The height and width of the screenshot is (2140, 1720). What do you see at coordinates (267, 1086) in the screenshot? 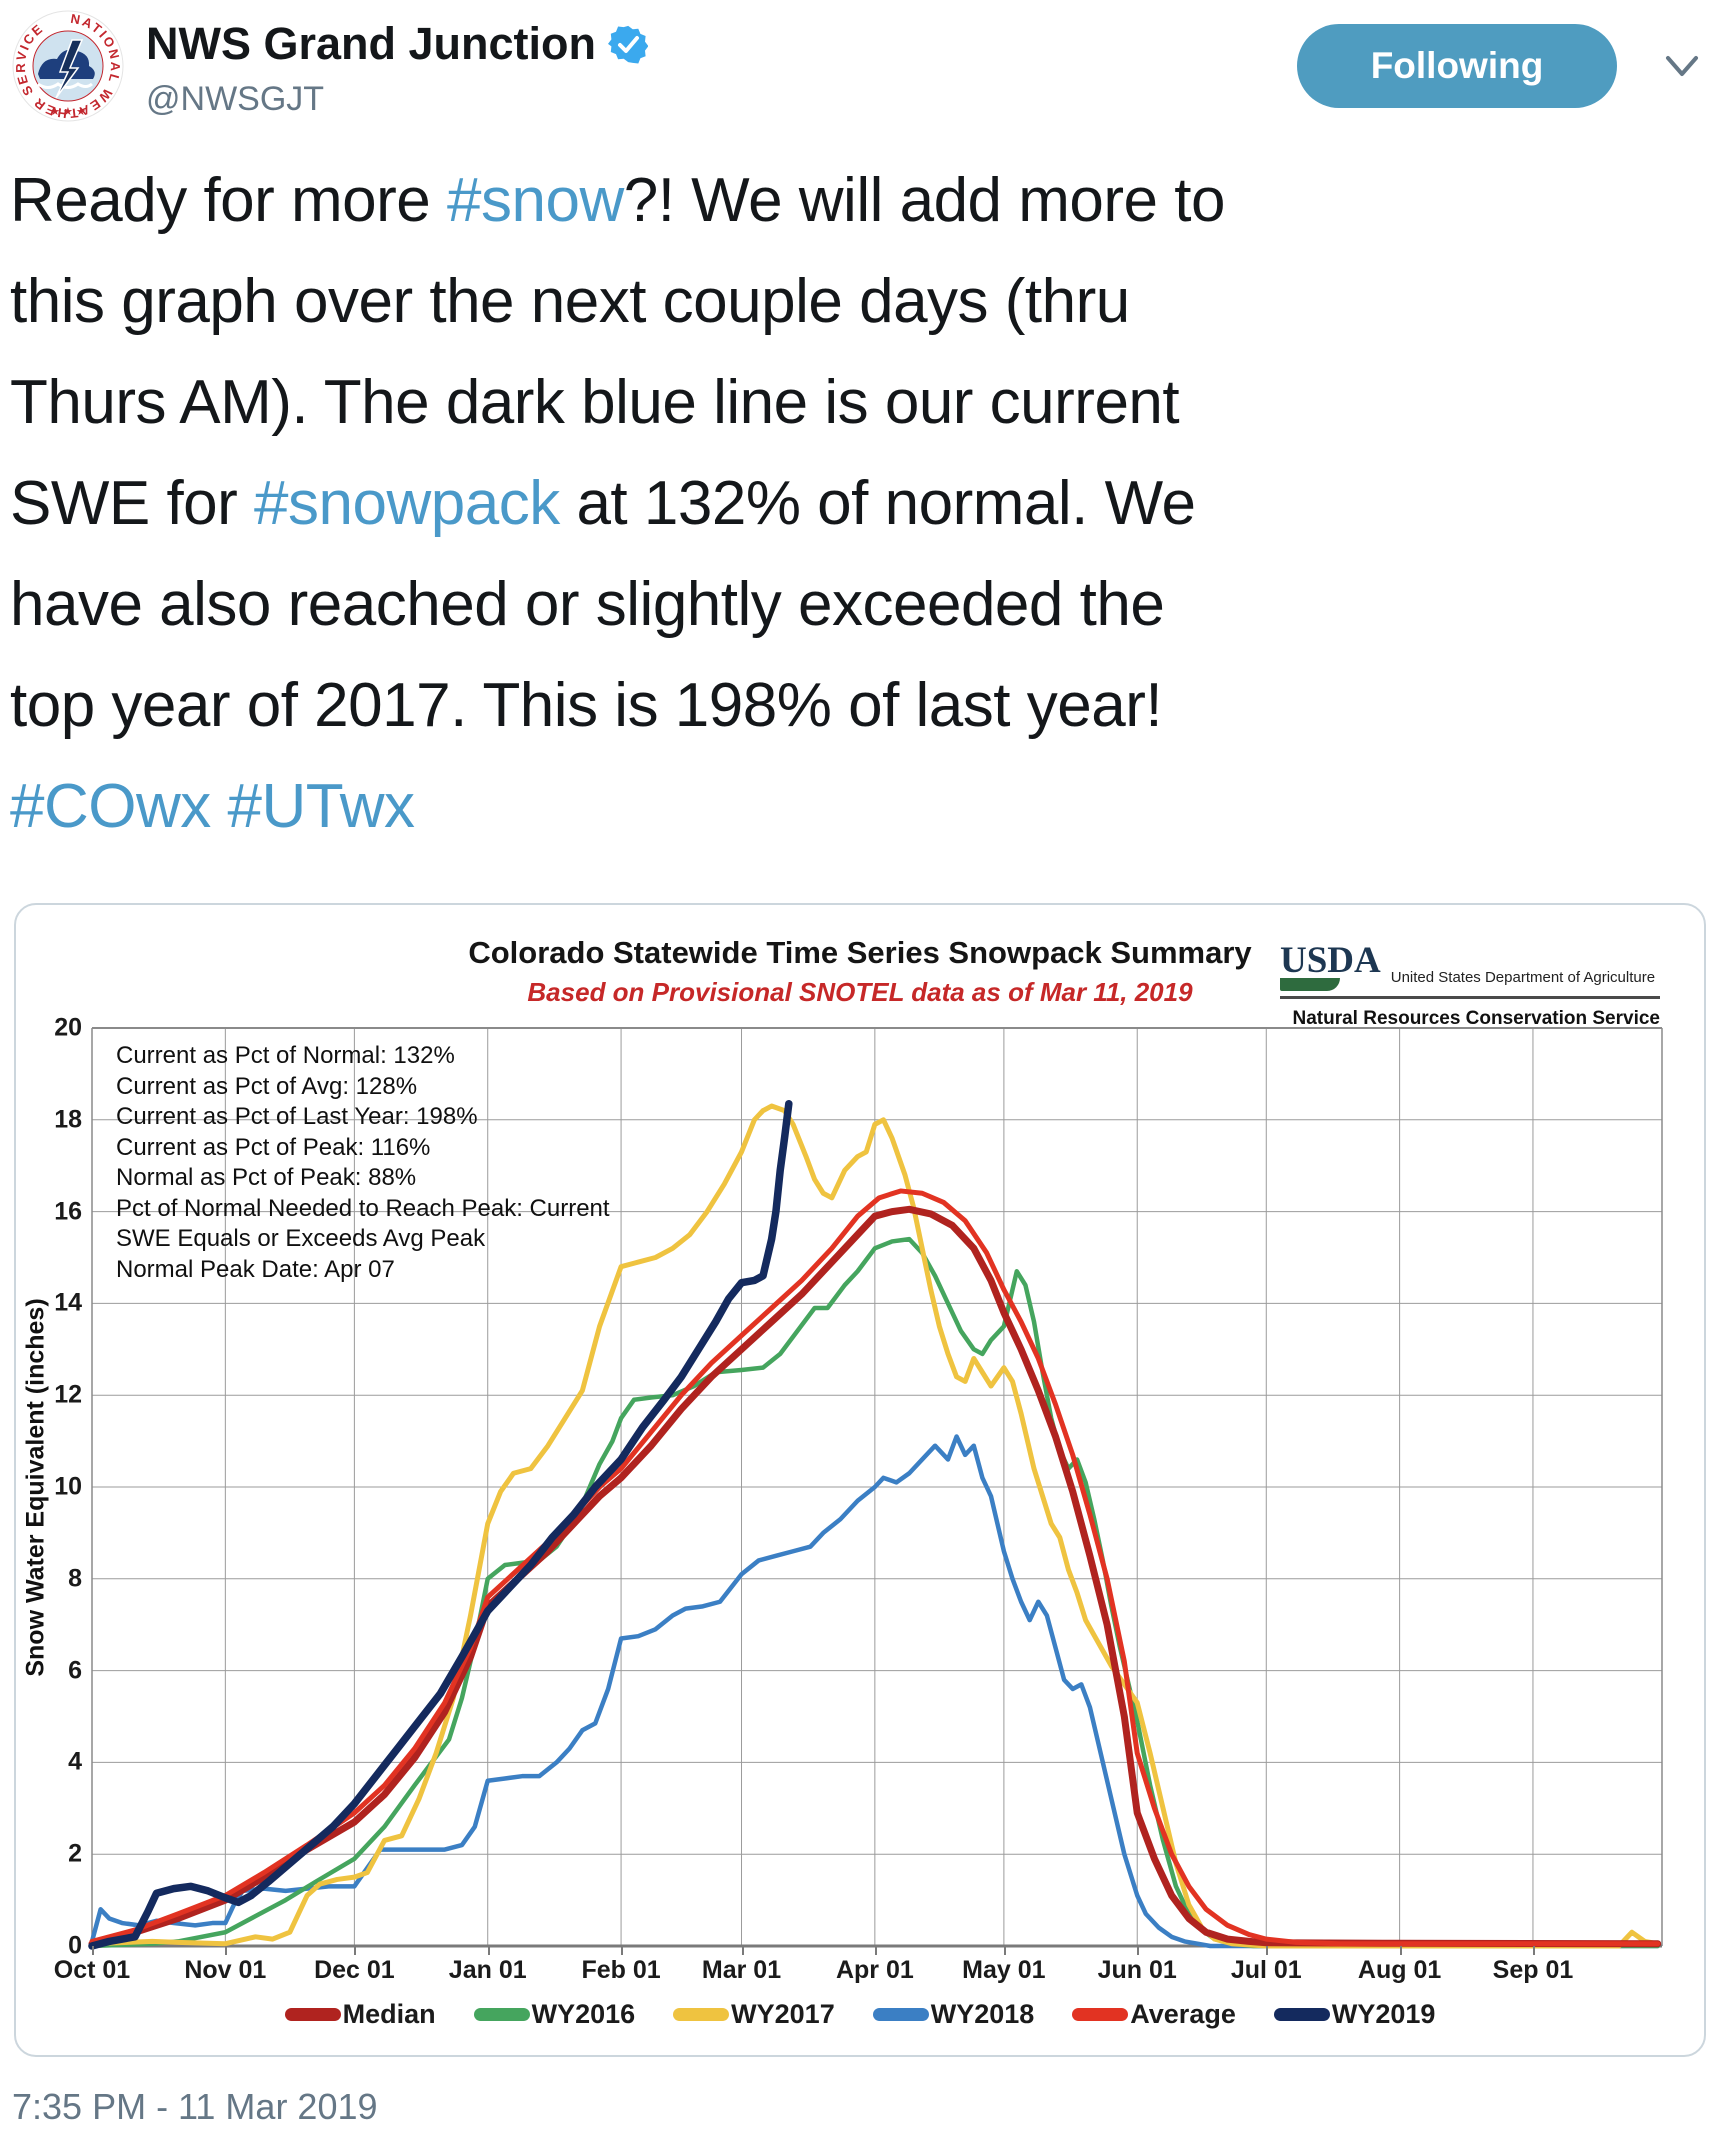
I see `annotation-line: Current as Pct of Avg: 128%` at bounding box center [267, 1086].